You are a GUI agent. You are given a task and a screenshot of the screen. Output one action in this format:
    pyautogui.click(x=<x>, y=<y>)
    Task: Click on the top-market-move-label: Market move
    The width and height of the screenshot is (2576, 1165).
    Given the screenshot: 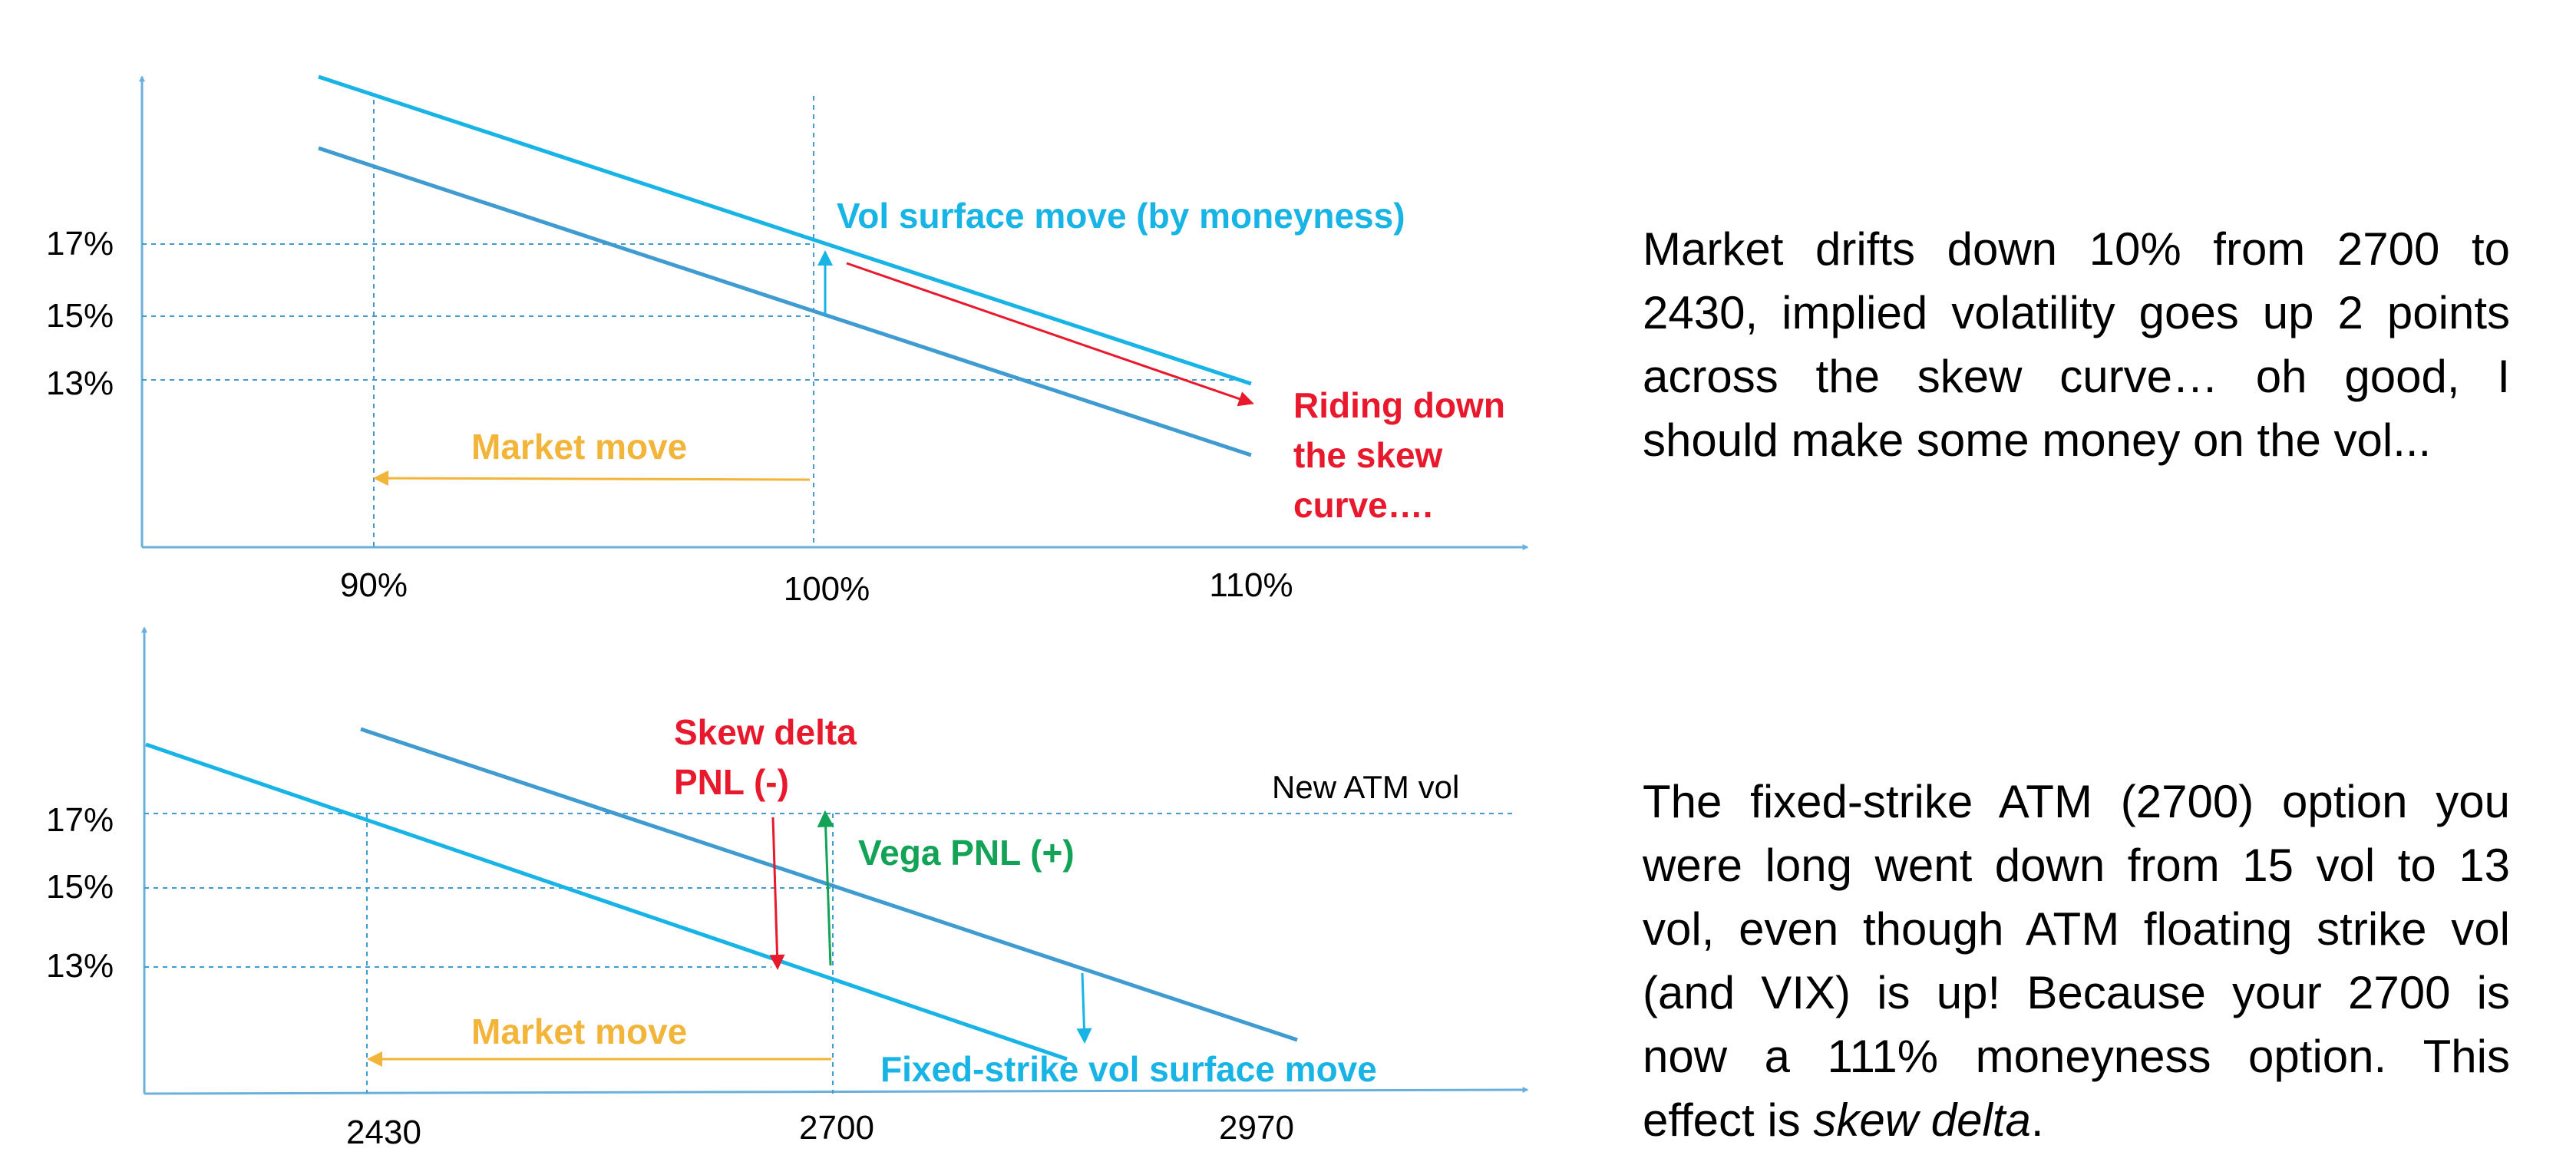 What is the action you would take?
    pyautogui.click(x=579, y=447)
    